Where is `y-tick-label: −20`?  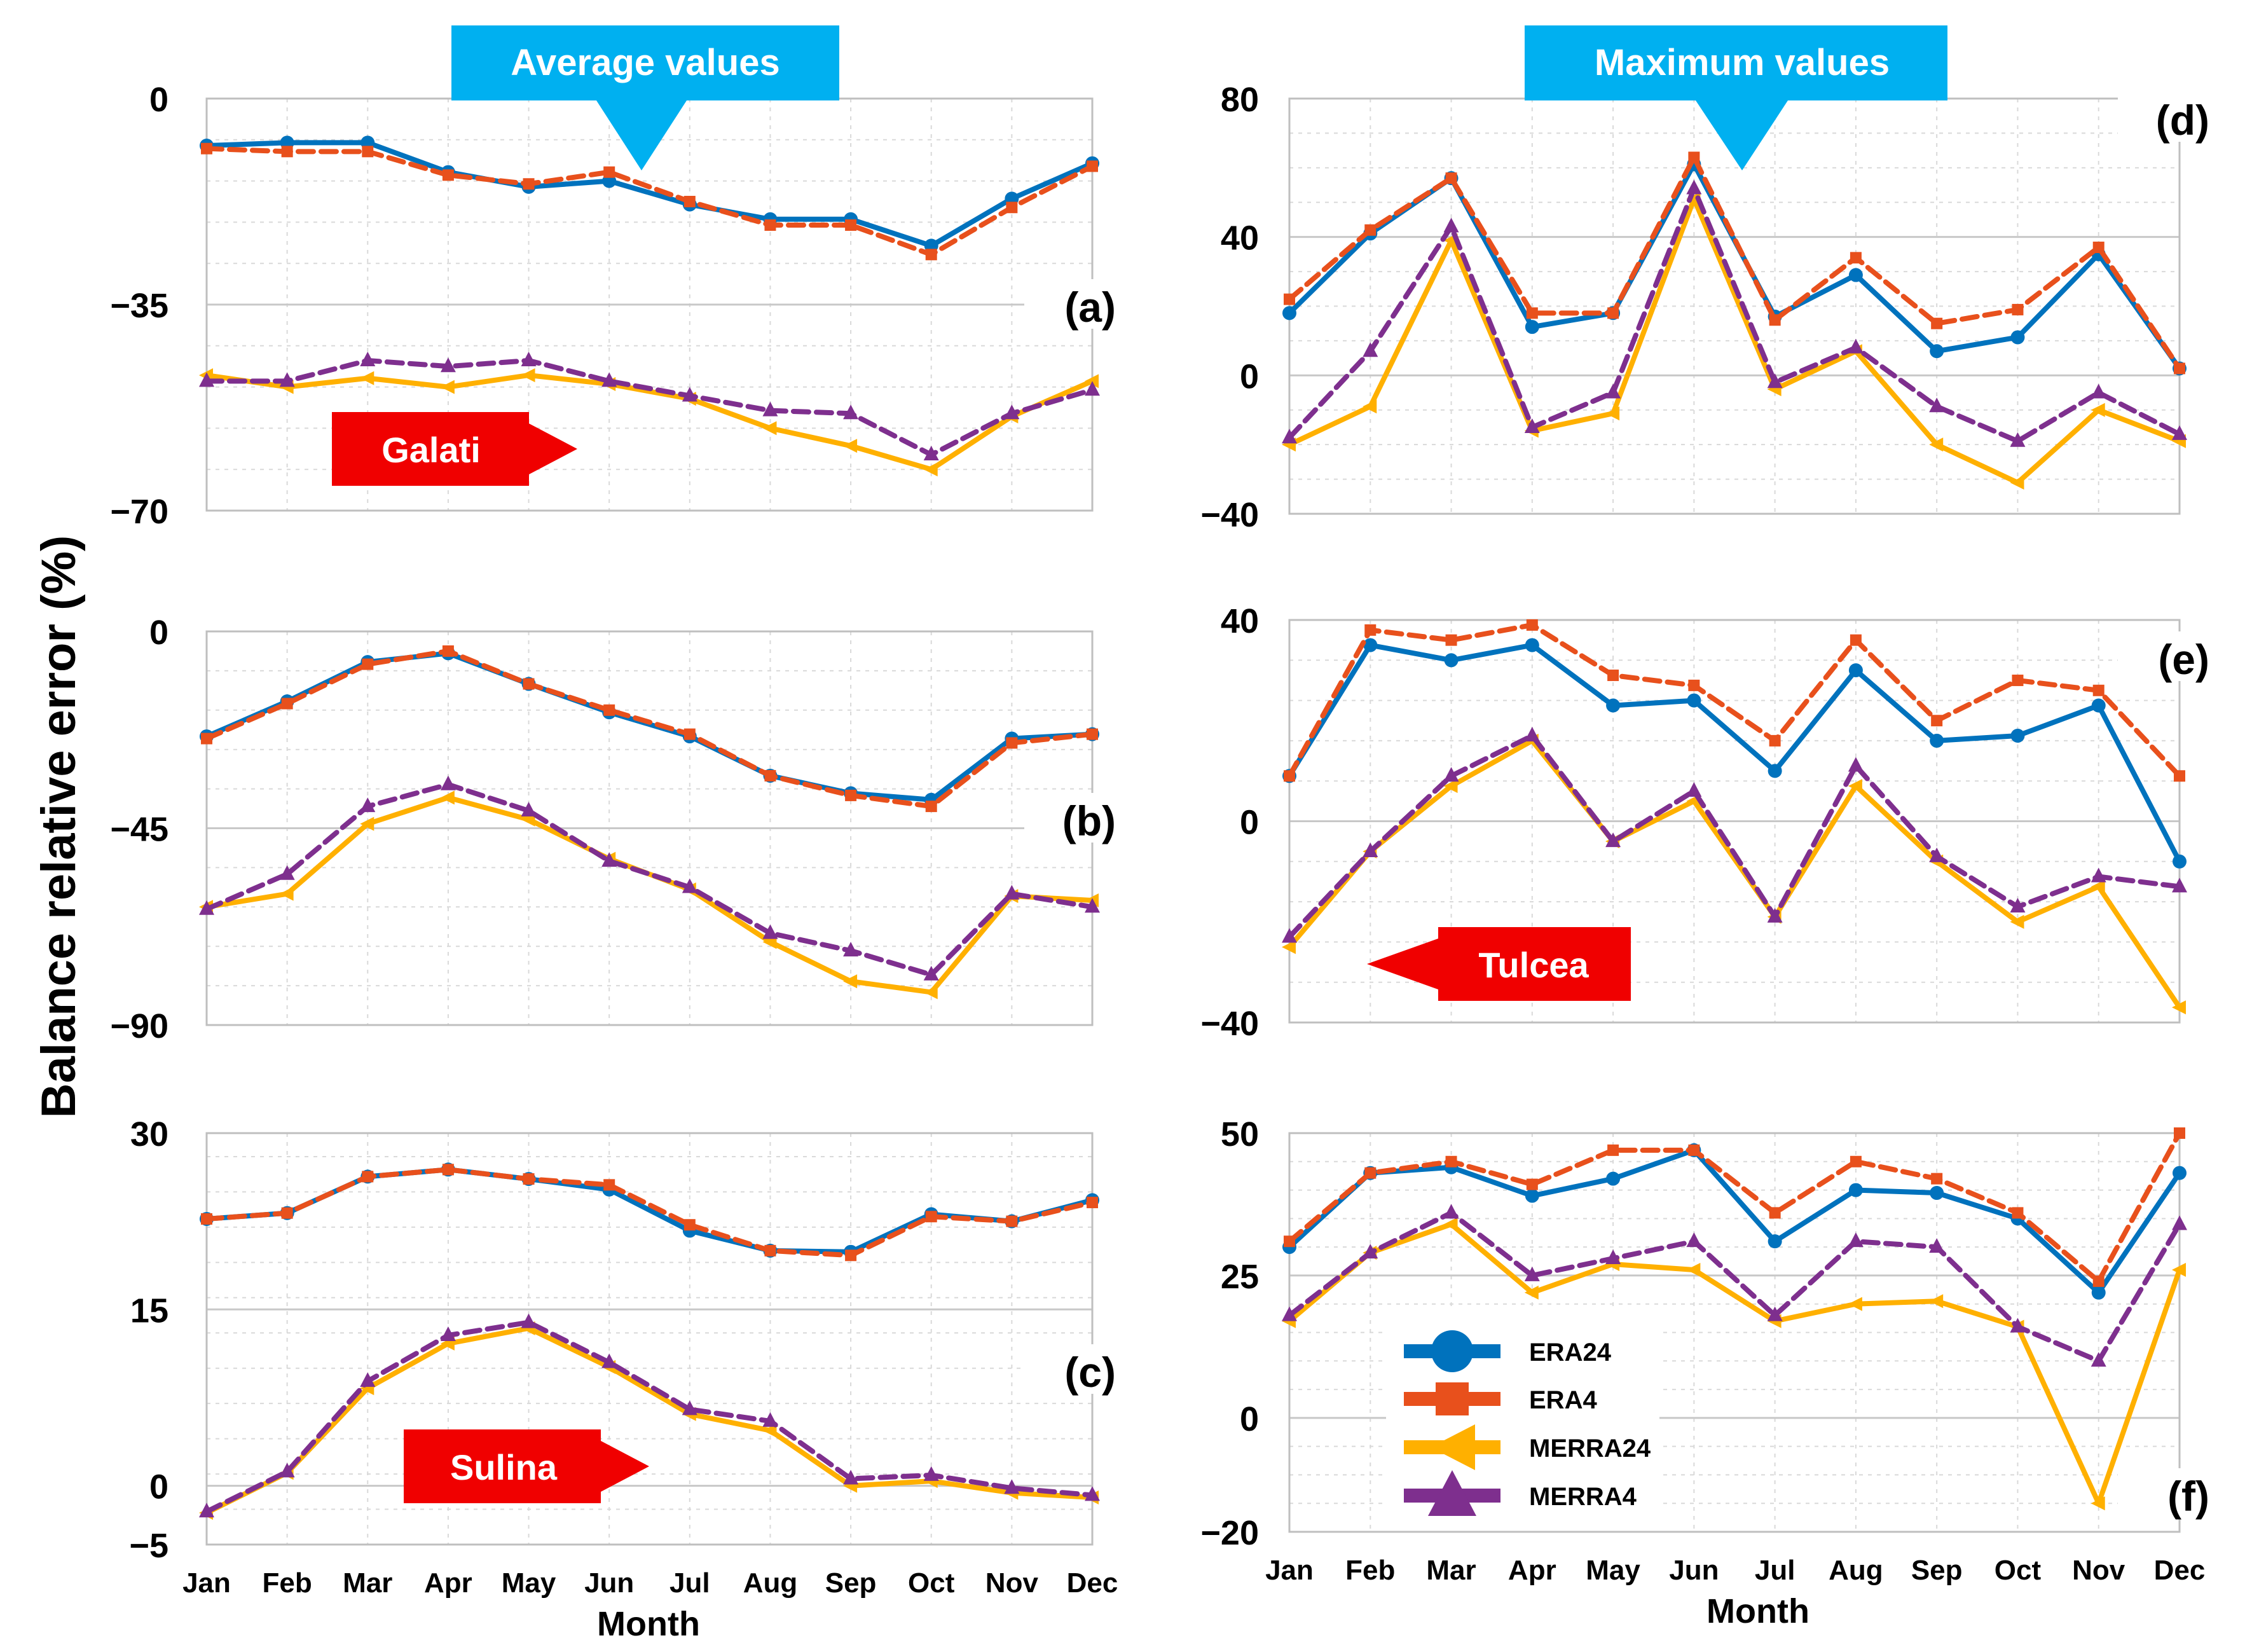 y-tick-label: −20 is located at coordinates (1229, 1533).